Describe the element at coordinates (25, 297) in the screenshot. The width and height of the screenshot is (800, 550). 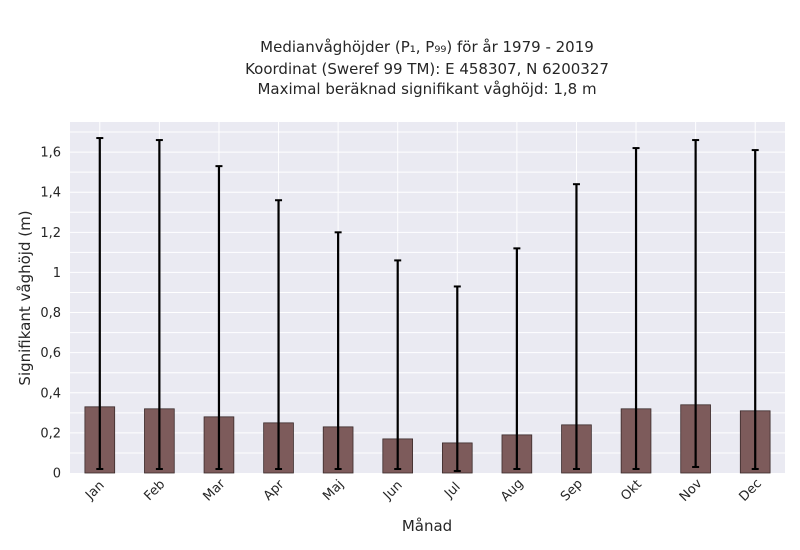
I see `y-axis-label: Signifikant våghöjd (m)` at that location.